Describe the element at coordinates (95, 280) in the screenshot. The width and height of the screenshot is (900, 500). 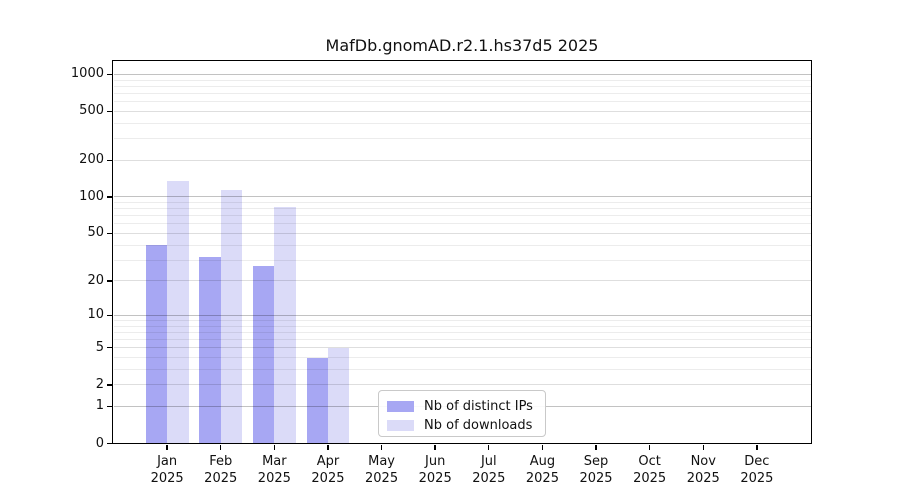
I see `y-tick-label: 20` at that location.